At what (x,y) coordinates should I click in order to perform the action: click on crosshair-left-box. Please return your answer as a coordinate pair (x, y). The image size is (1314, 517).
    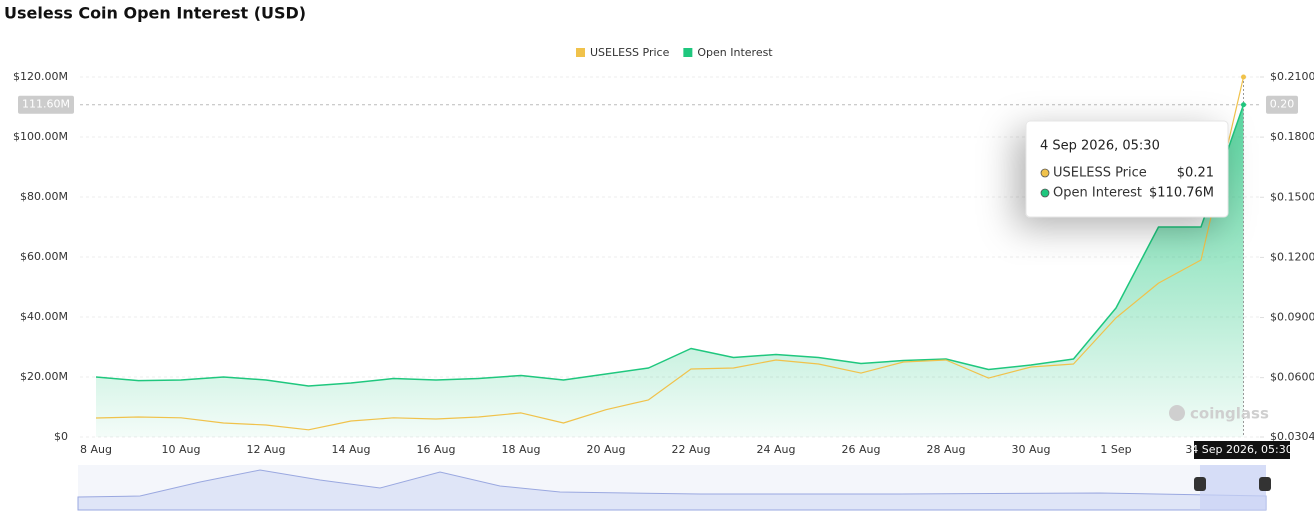
    Looking at the image, I should click on (46, 104).